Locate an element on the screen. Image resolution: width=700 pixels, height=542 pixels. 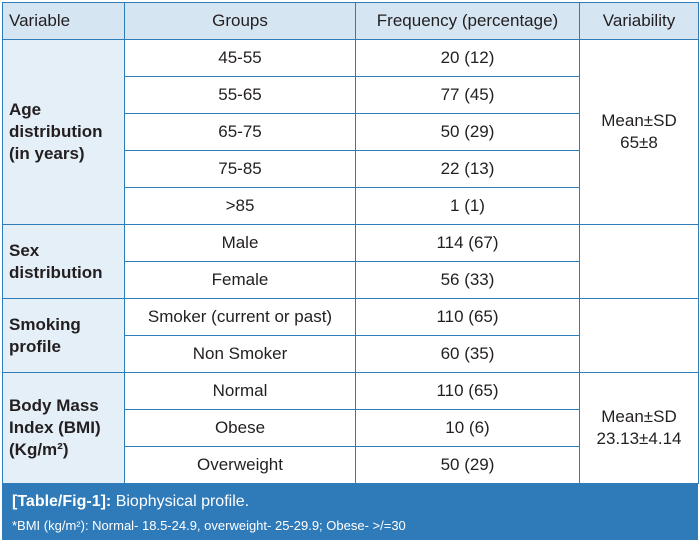
group-cell: Smoker (current or past) is located at coordinates (240, 317).